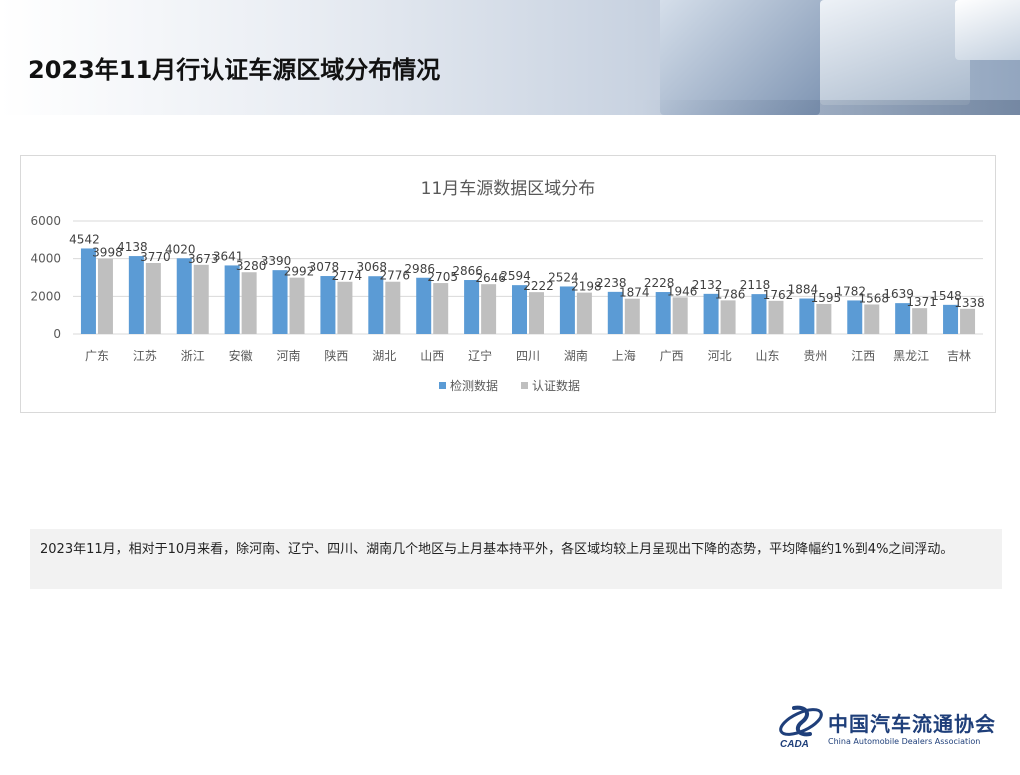  I want to click on logo-mark-text: CADA, so click(794, 744).